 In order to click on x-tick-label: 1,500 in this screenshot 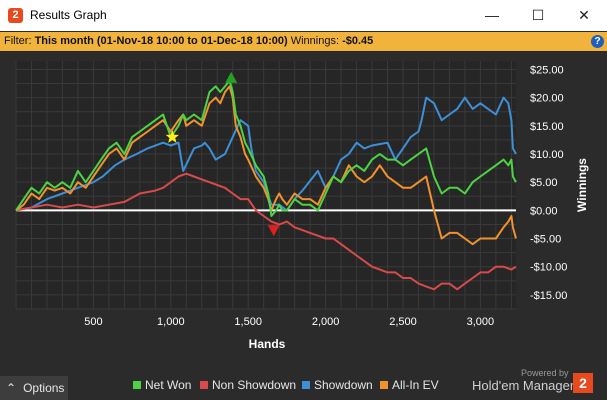, I will do `click(248, 322)`.